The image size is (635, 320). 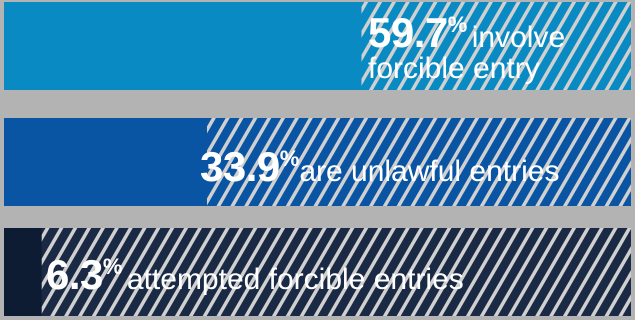 What do you see at coordinates (74, 274) in the screenshot?
I see `value-label: 6.3` at bounding box center [74, 274].